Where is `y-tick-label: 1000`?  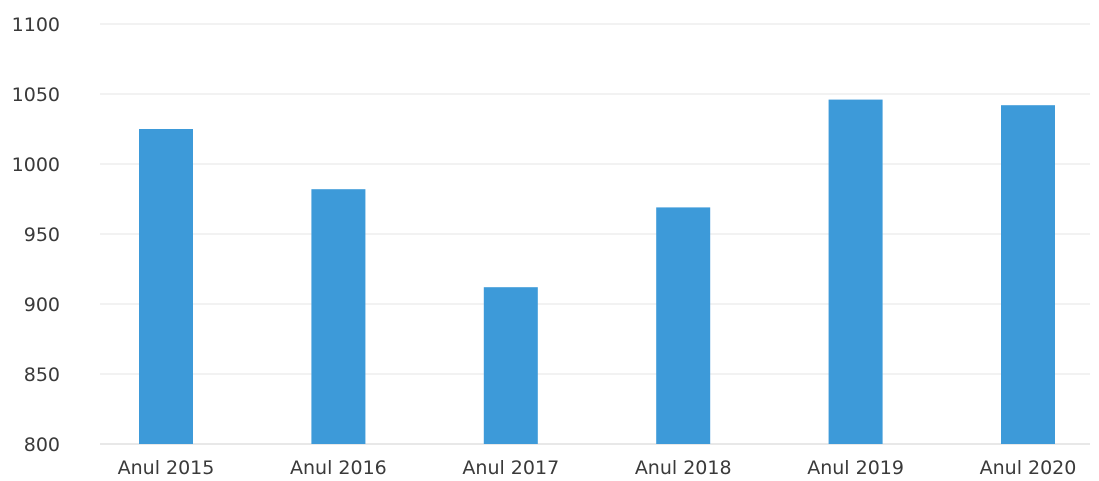 y-tick-label: 1000 is located at coordinates (36, 165).